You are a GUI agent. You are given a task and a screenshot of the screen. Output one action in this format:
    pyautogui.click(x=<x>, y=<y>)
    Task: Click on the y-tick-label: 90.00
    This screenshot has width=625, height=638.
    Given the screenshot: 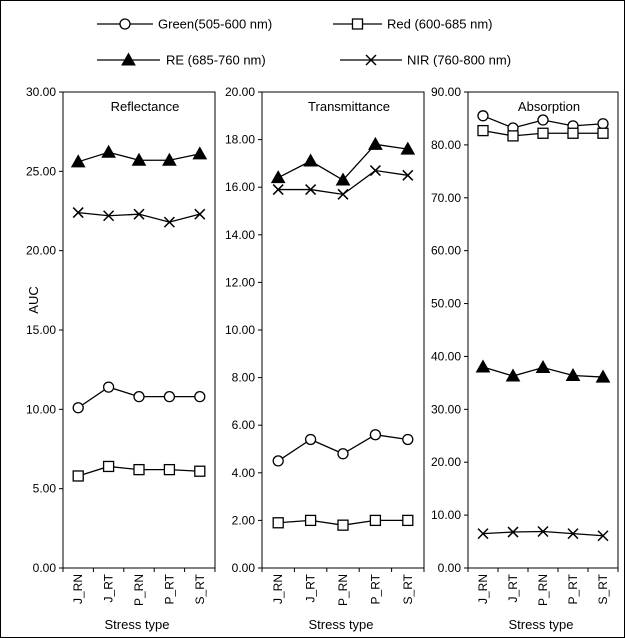 What is the action you would take?
    pyautogui.click(x=446, y=92)
    